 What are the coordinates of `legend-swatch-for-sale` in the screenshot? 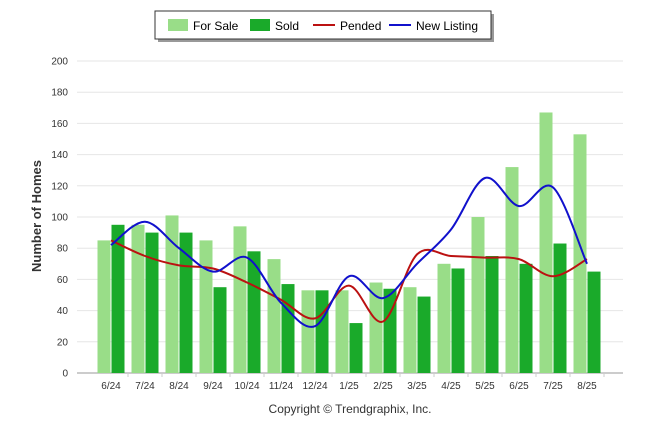 It's located at (178, 25).